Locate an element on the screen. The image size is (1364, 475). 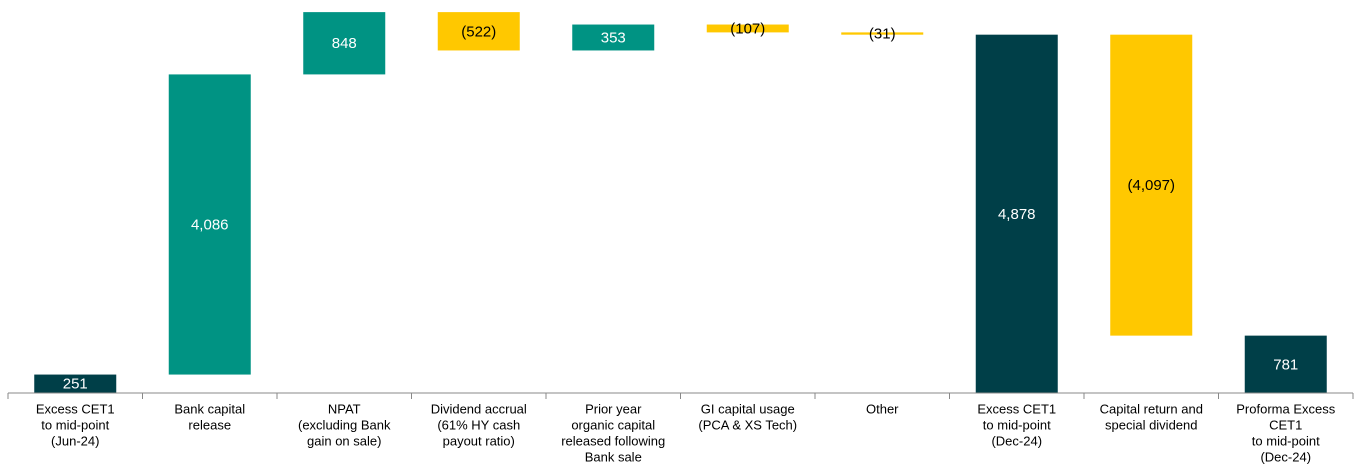
x-tick-label: NPAT is located at coordinates (344, 408).